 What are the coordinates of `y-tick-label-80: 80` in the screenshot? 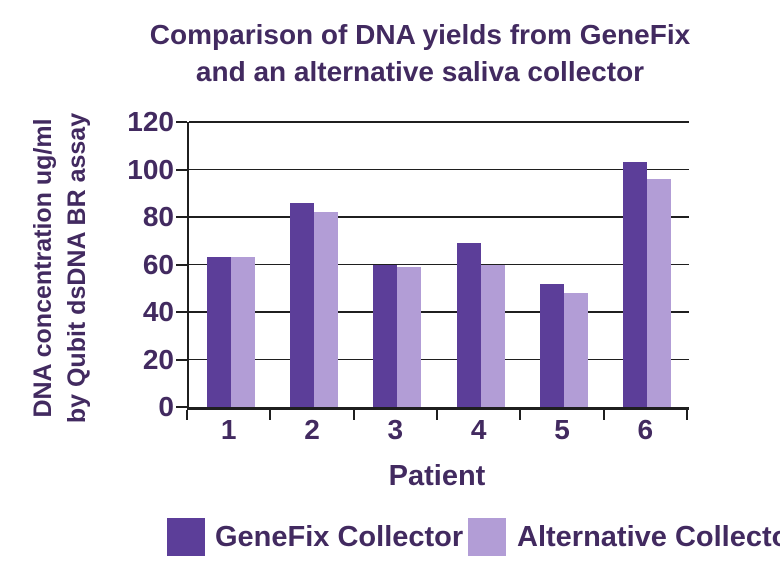 It's located at (158, 216).